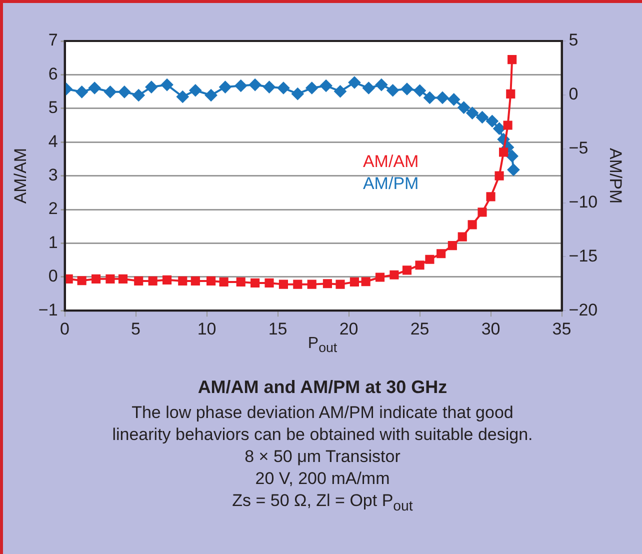 The width and height of the screenshot is (642, 554). Describe the element at coordinates (390, 162) in the screenshot. I see `text: AM/AM` at that location.